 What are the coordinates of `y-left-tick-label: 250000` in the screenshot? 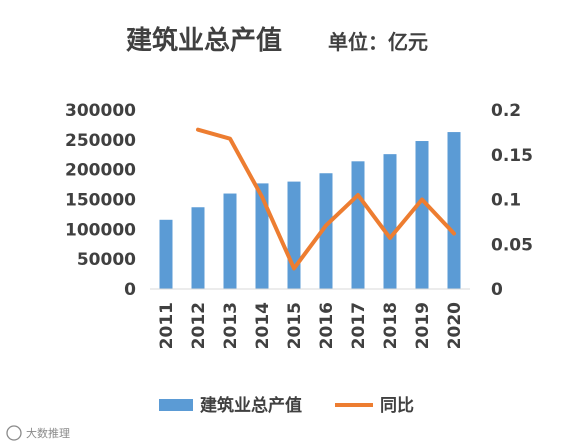 It's located at (100, 141).